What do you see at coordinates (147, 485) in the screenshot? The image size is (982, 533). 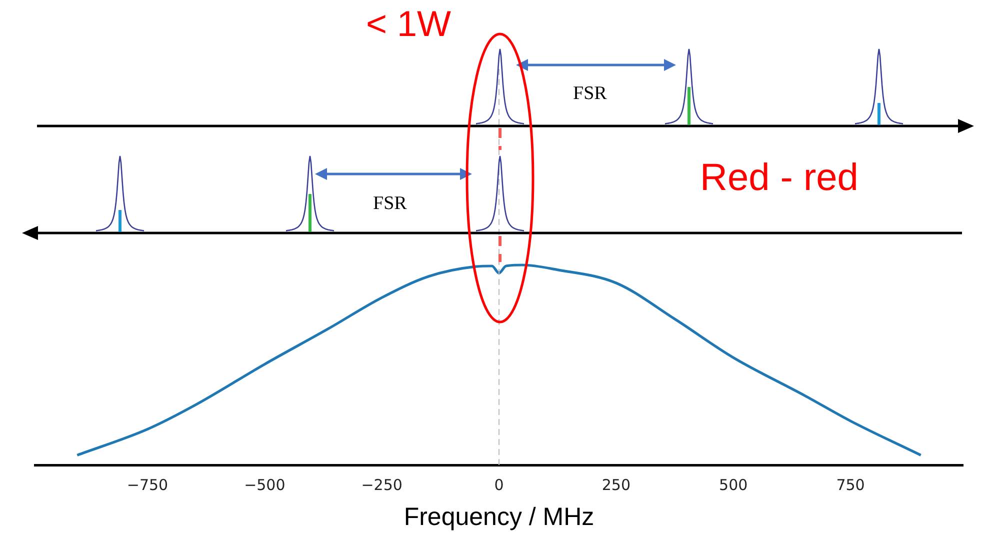 I see `x-tick-label: −750` at bounding box center [147, 485].